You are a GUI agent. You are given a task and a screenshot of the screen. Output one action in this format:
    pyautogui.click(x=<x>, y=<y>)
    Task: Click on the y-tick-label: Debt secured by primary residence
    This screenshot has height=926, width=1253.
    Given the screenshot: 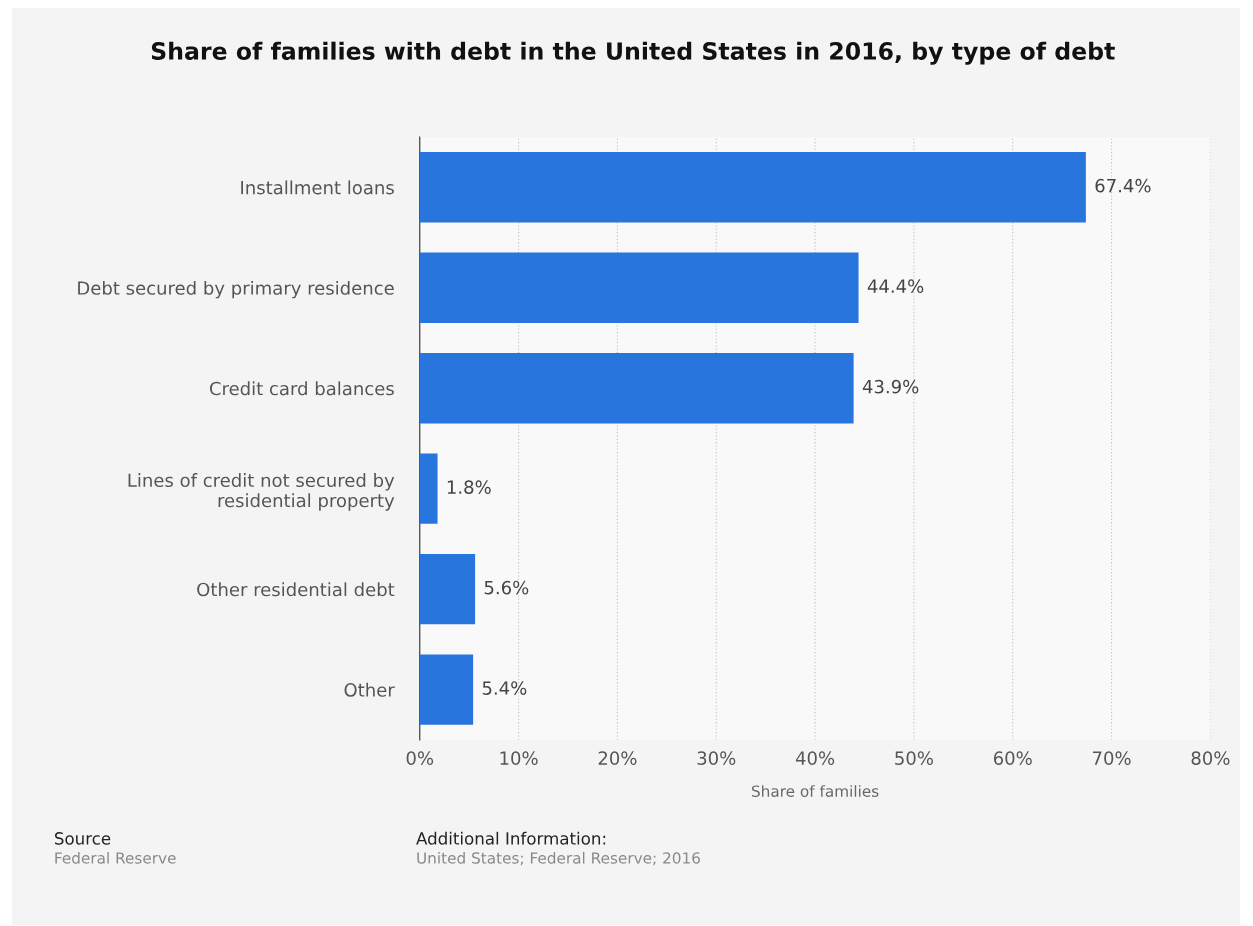 What is the action you would take?
    pyautogui.click(x=236, y=289)
    